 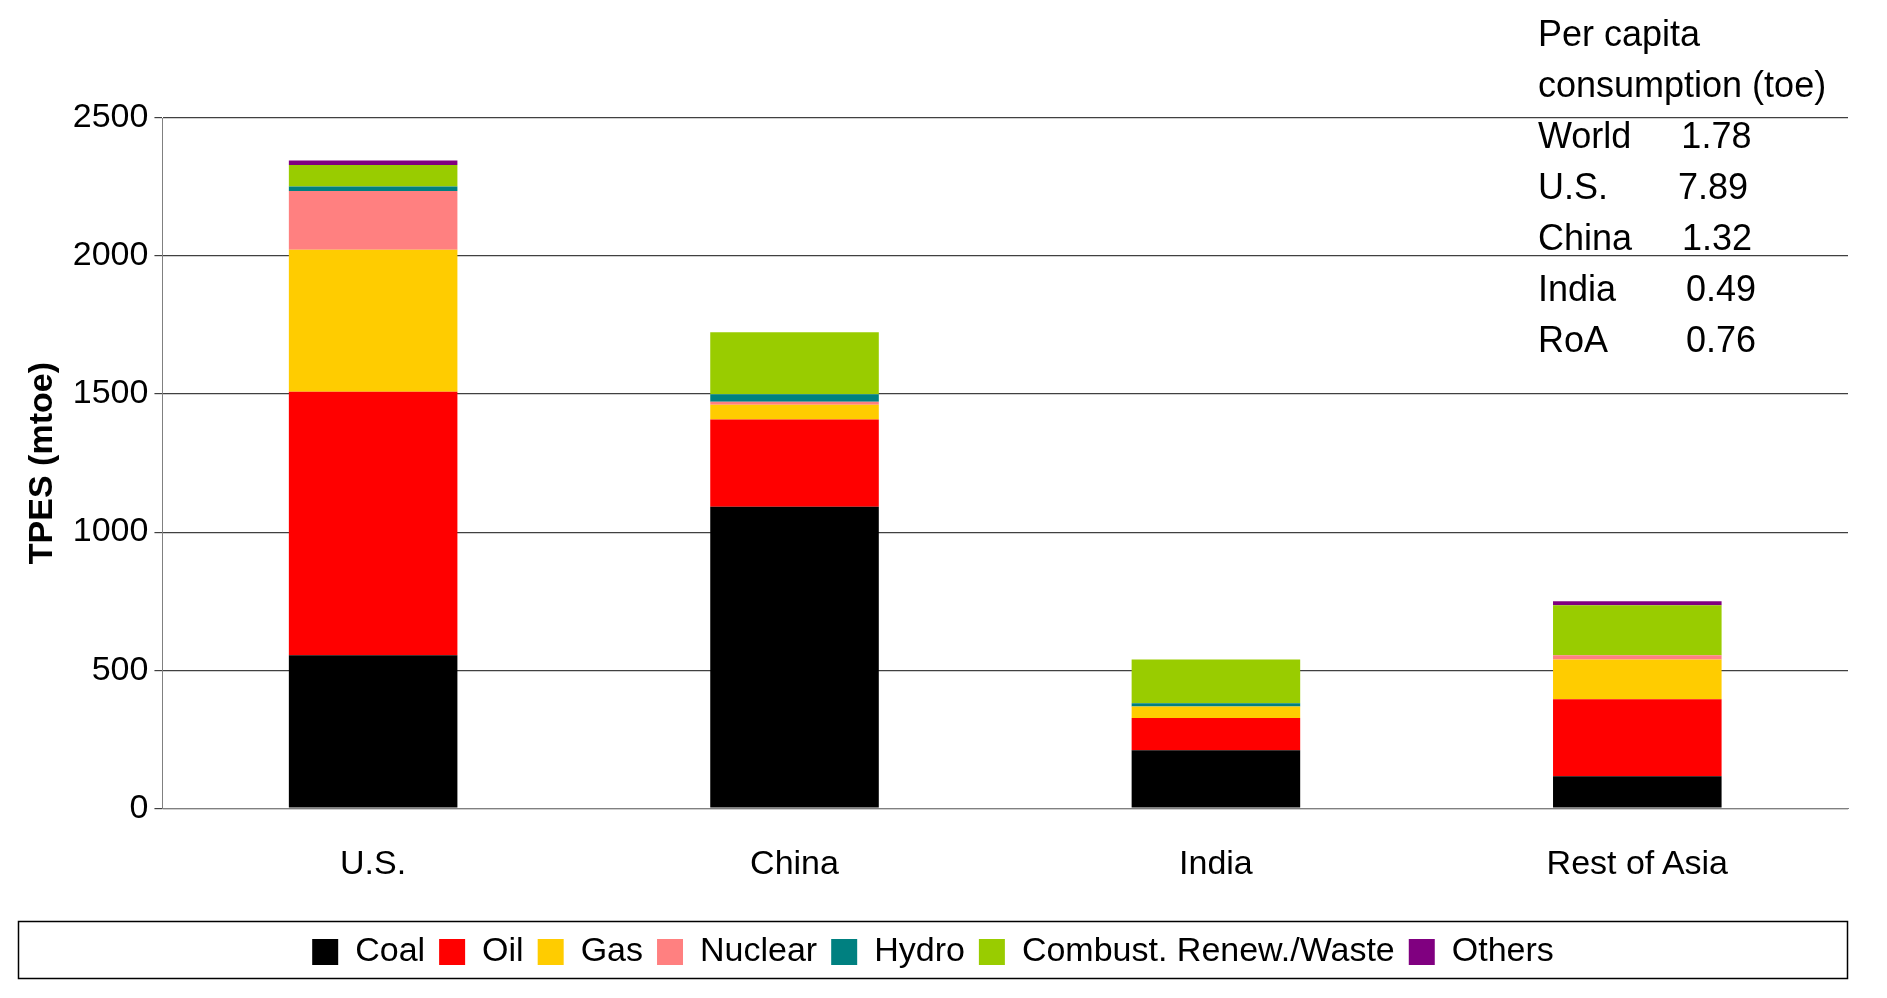 What do you see at coordinates (1502, 949) in the screenshot?
I see `legend-label: Others` at bounding box center [1502, 949].